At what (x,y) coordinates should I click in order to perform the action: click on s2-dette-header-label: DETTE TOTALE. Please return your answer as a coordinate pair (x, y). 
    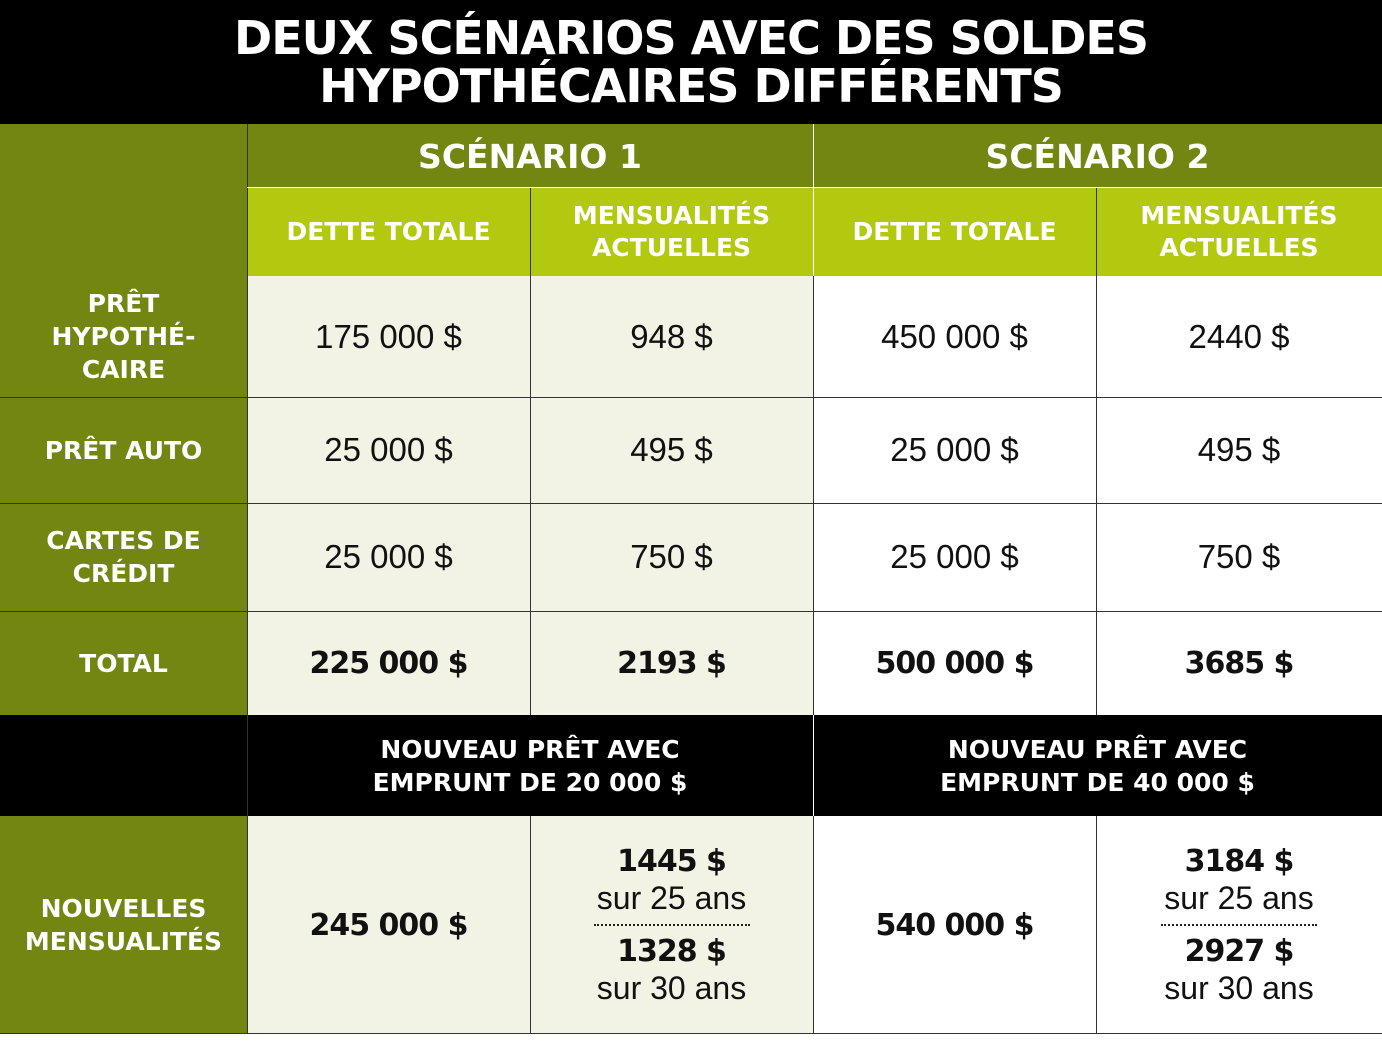
    Looking at the image, I should click on (954, 231).